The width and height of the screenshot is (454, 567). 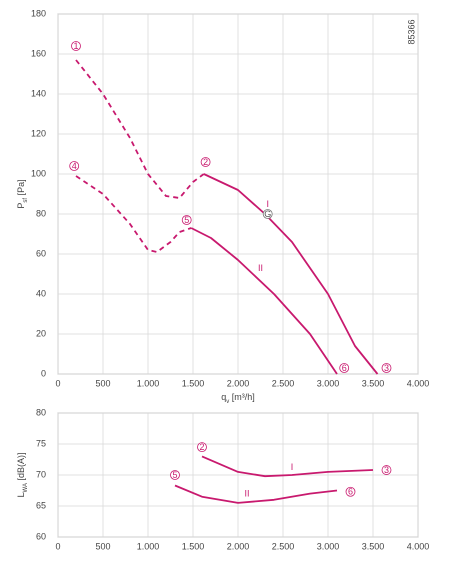 I want to click on y-axis-label: LWA [dB(A)], so click(x=22, y=475).